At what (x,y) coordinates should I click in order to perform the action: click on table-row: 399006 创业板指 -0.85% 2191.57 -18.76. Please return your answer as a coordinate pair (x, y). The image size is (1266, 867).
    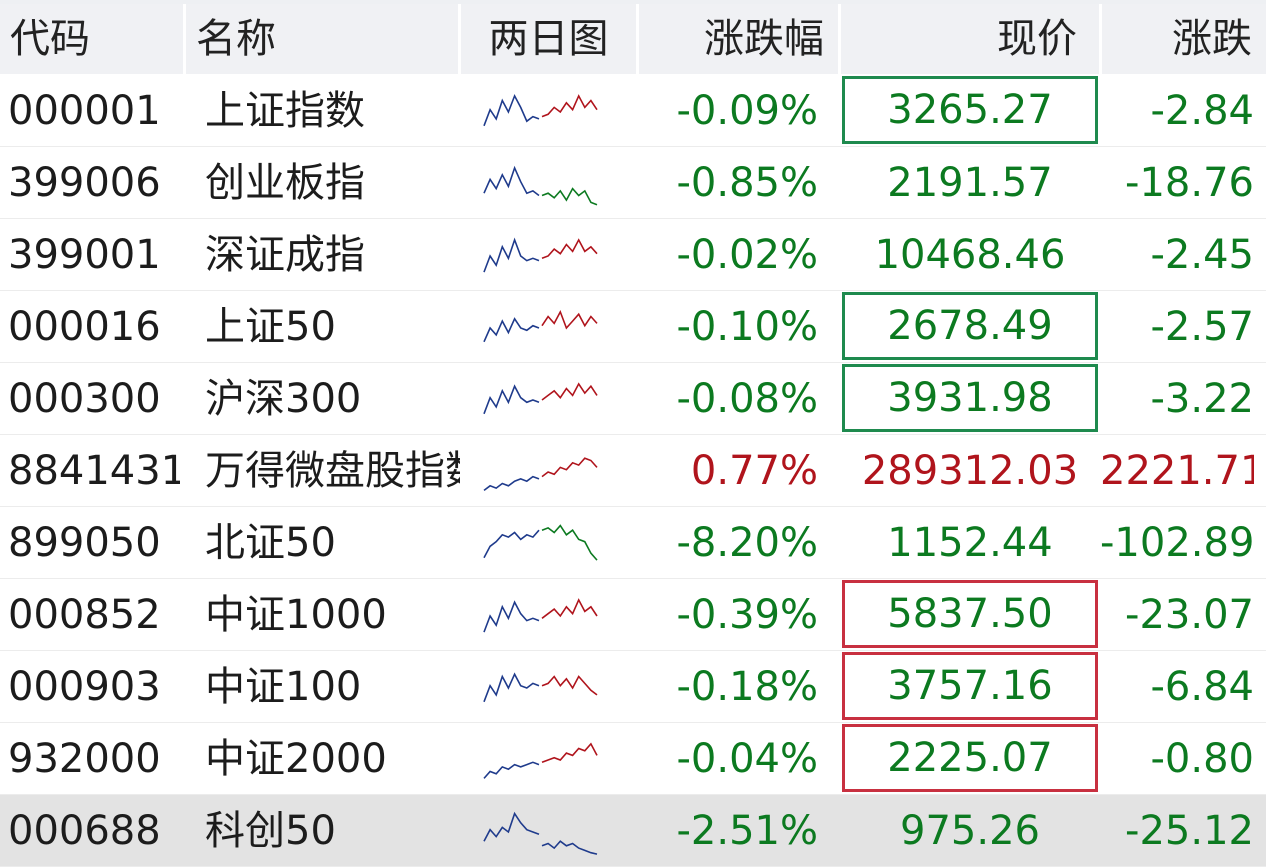
    Looking at the image, I should click on (633, 183).